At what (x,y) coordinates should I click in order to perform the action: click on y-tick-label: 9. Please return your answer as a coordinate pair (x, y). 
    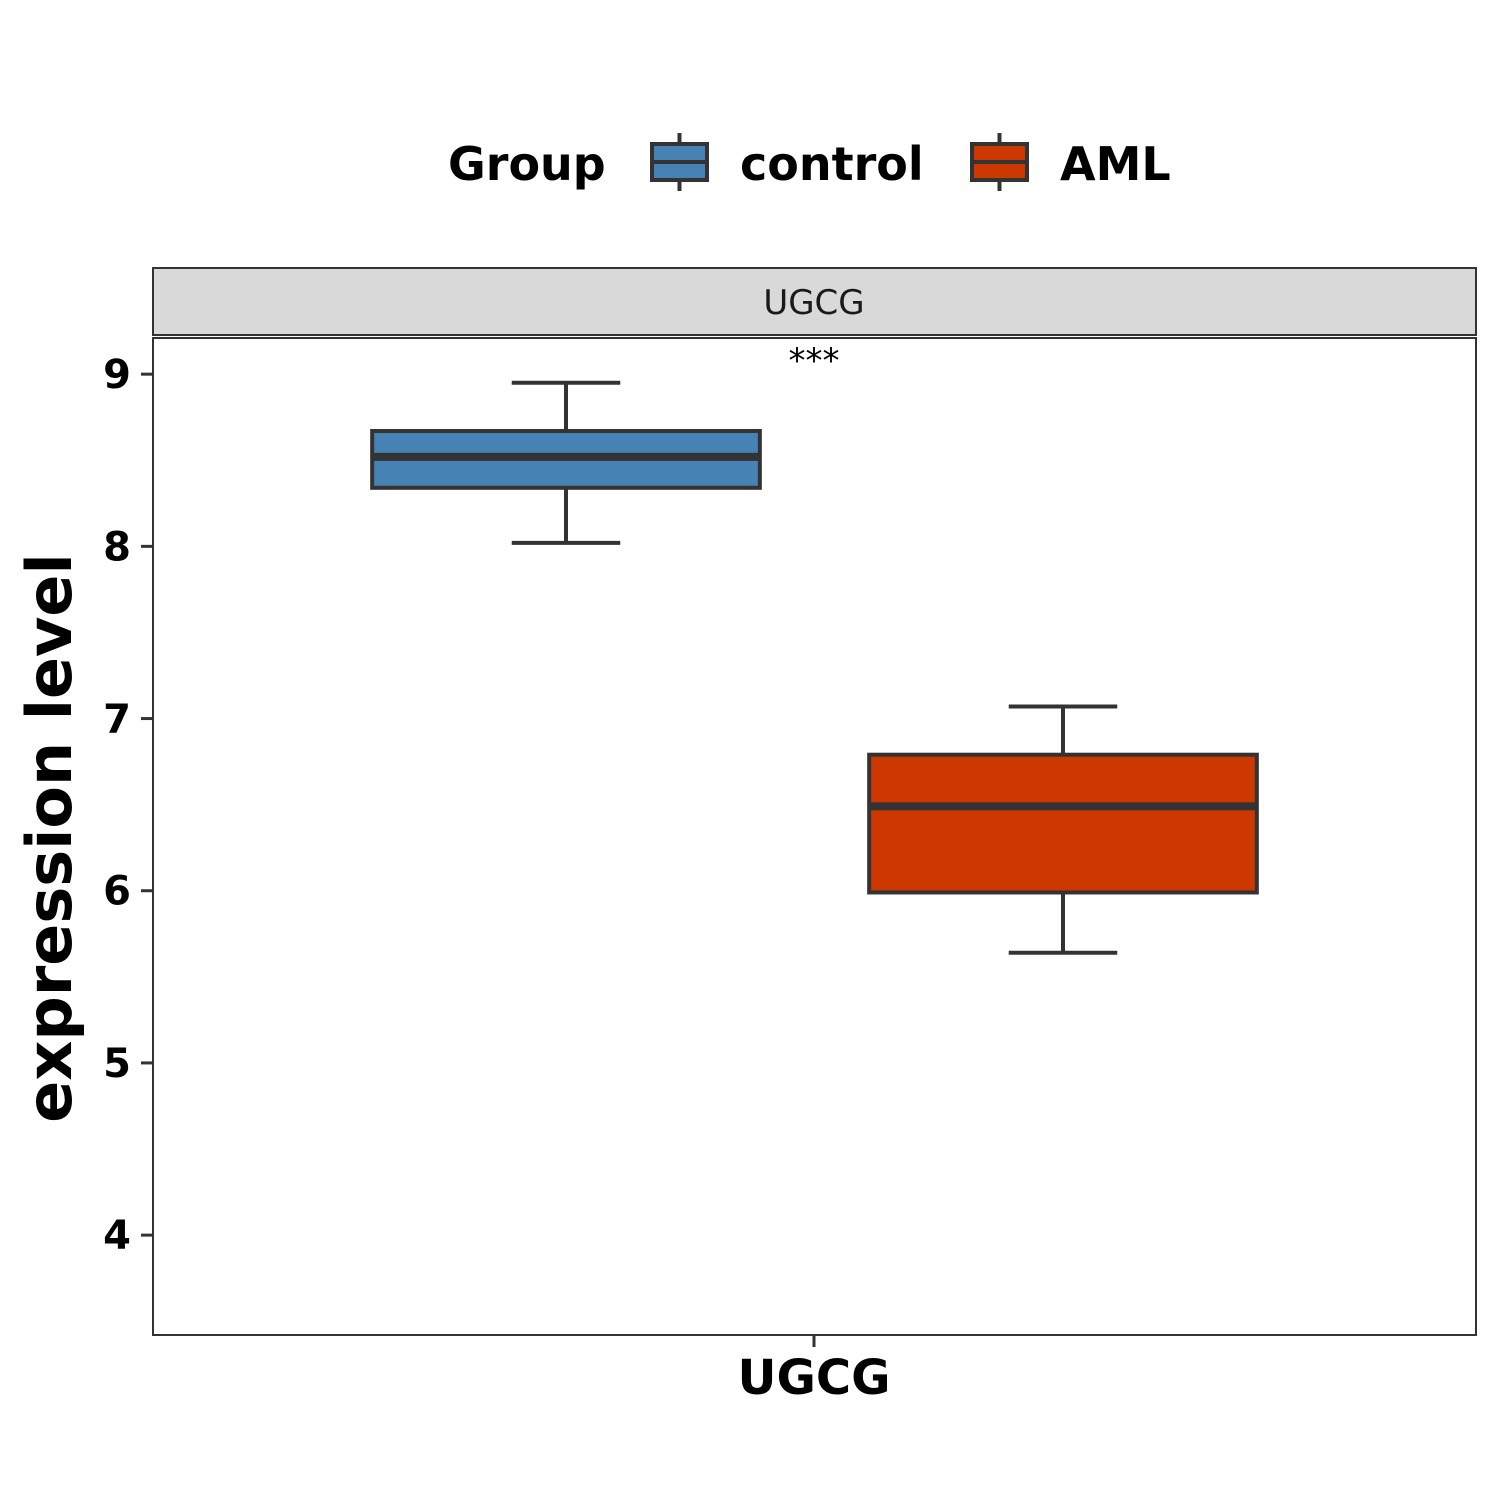
    Looking at the image, I should click on (117, 375).